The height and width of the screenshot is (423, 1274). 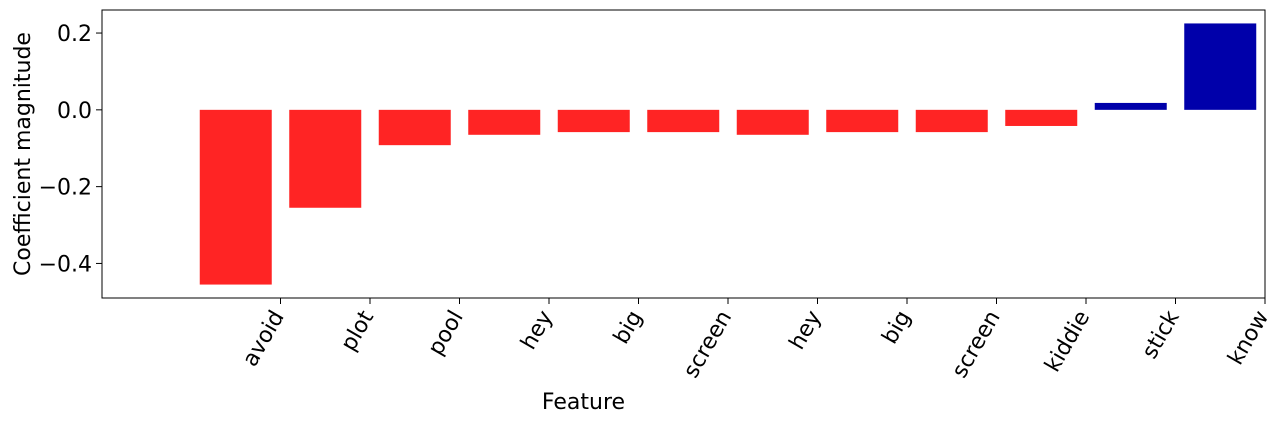 I want to click on y-axis: −0.4 −0.2 0.0 0.2, so click(x=70, y=149).